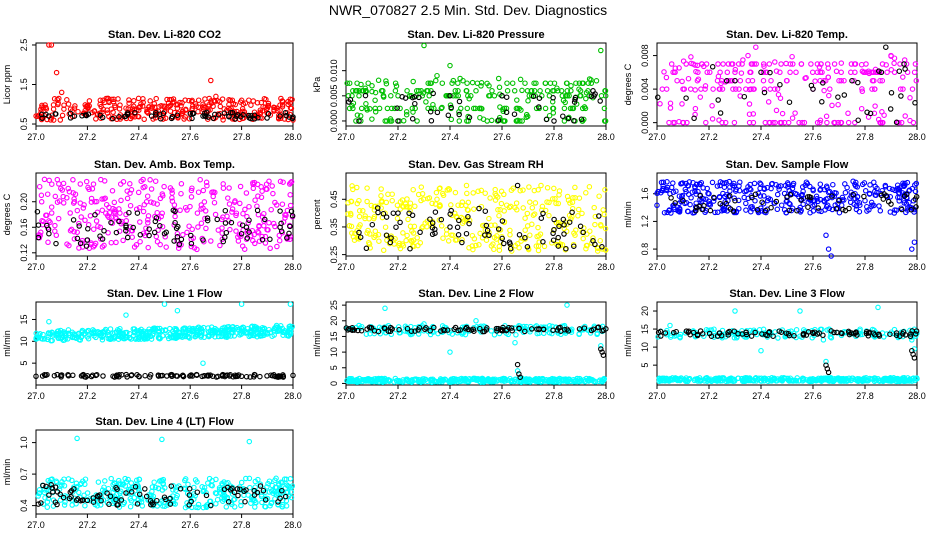 Image resolution: width=936 pixels, height=540 pixels. I want to click on x-tick-label: 27.2, so click(709, 137).